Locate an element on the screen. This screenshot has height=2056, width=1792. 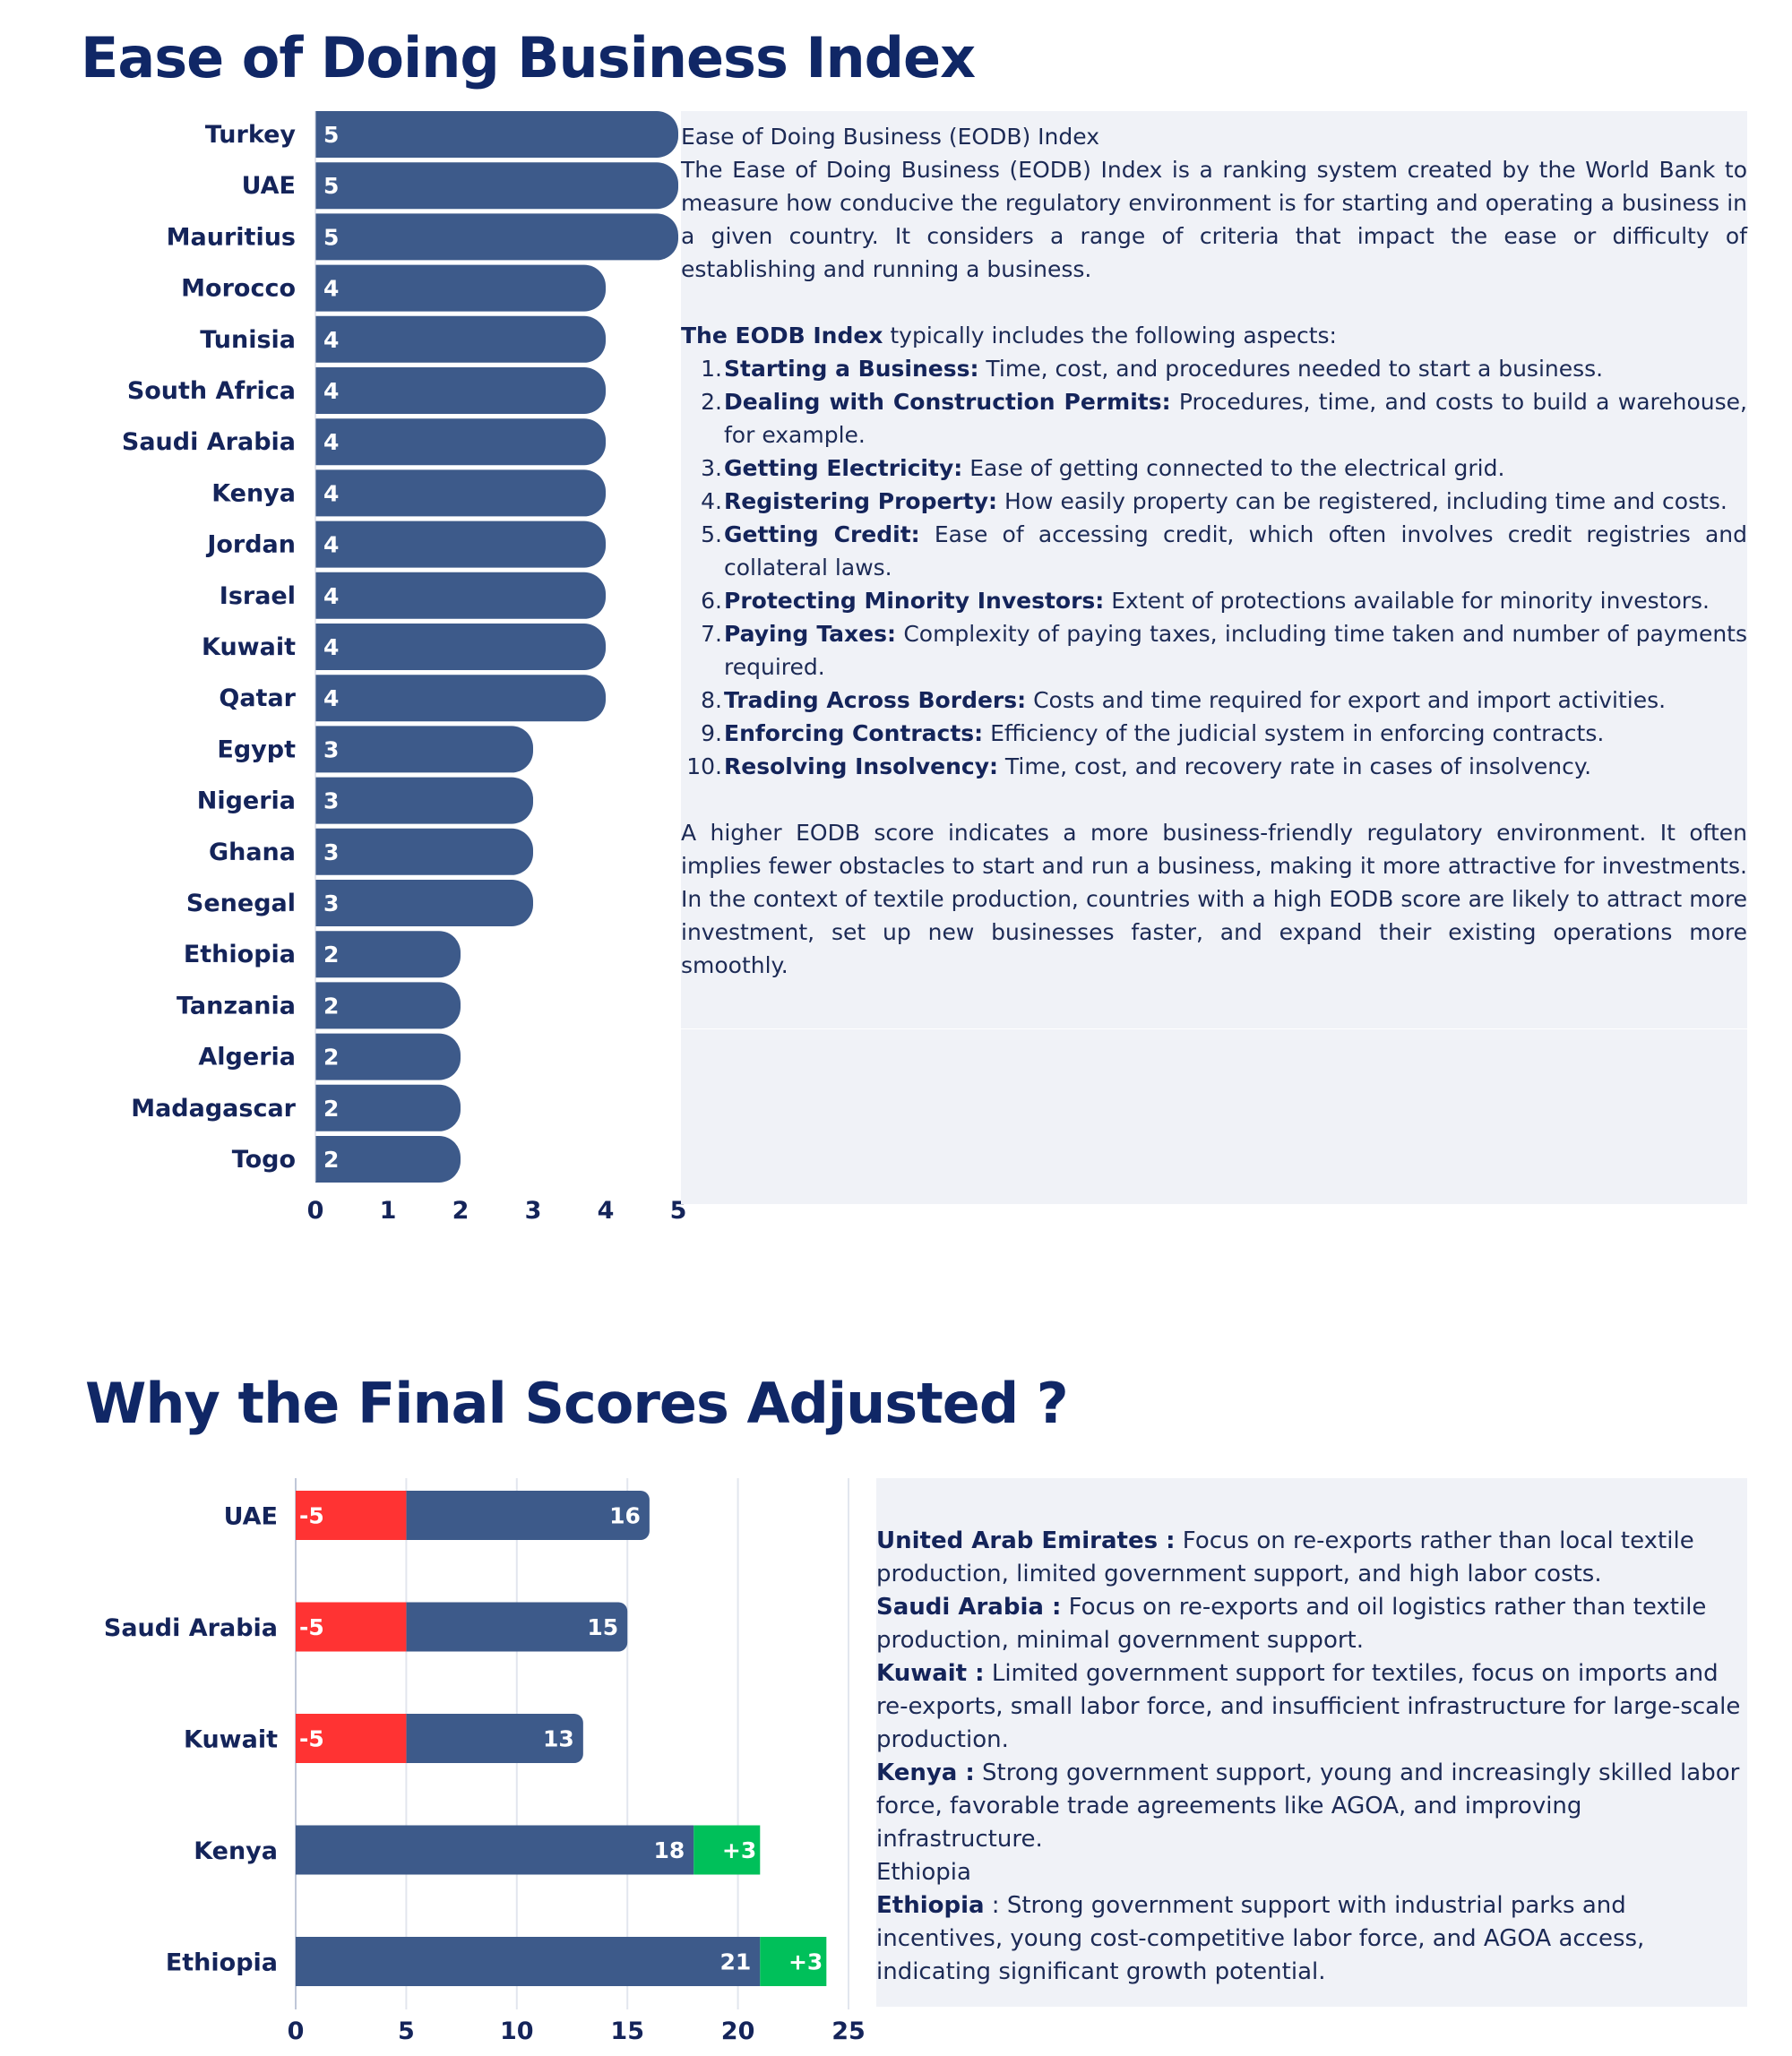
aspect-term: Getting Electricity: is located at coordinates (843, 468).